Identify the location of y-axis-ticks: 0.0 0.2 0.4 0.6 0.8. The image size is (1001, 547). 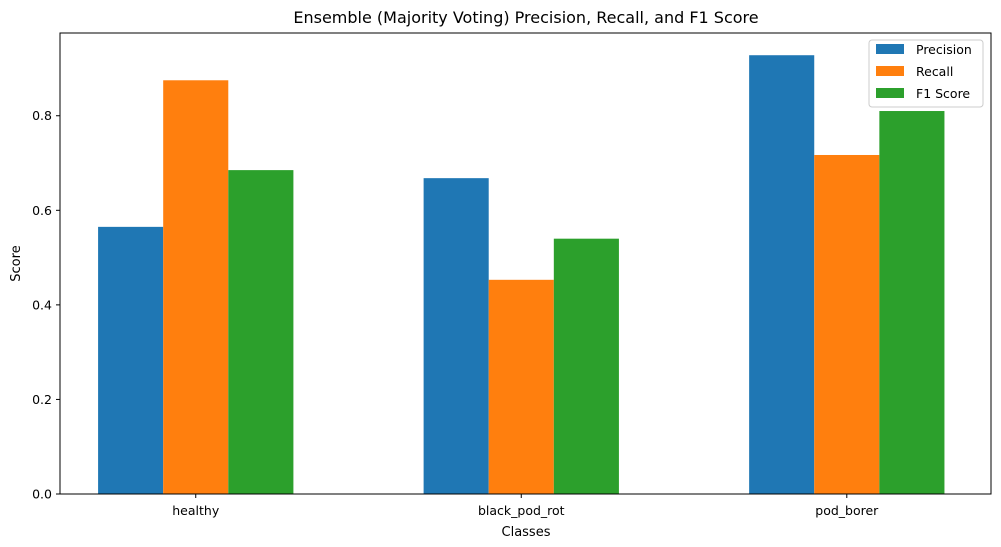
(46, 305).